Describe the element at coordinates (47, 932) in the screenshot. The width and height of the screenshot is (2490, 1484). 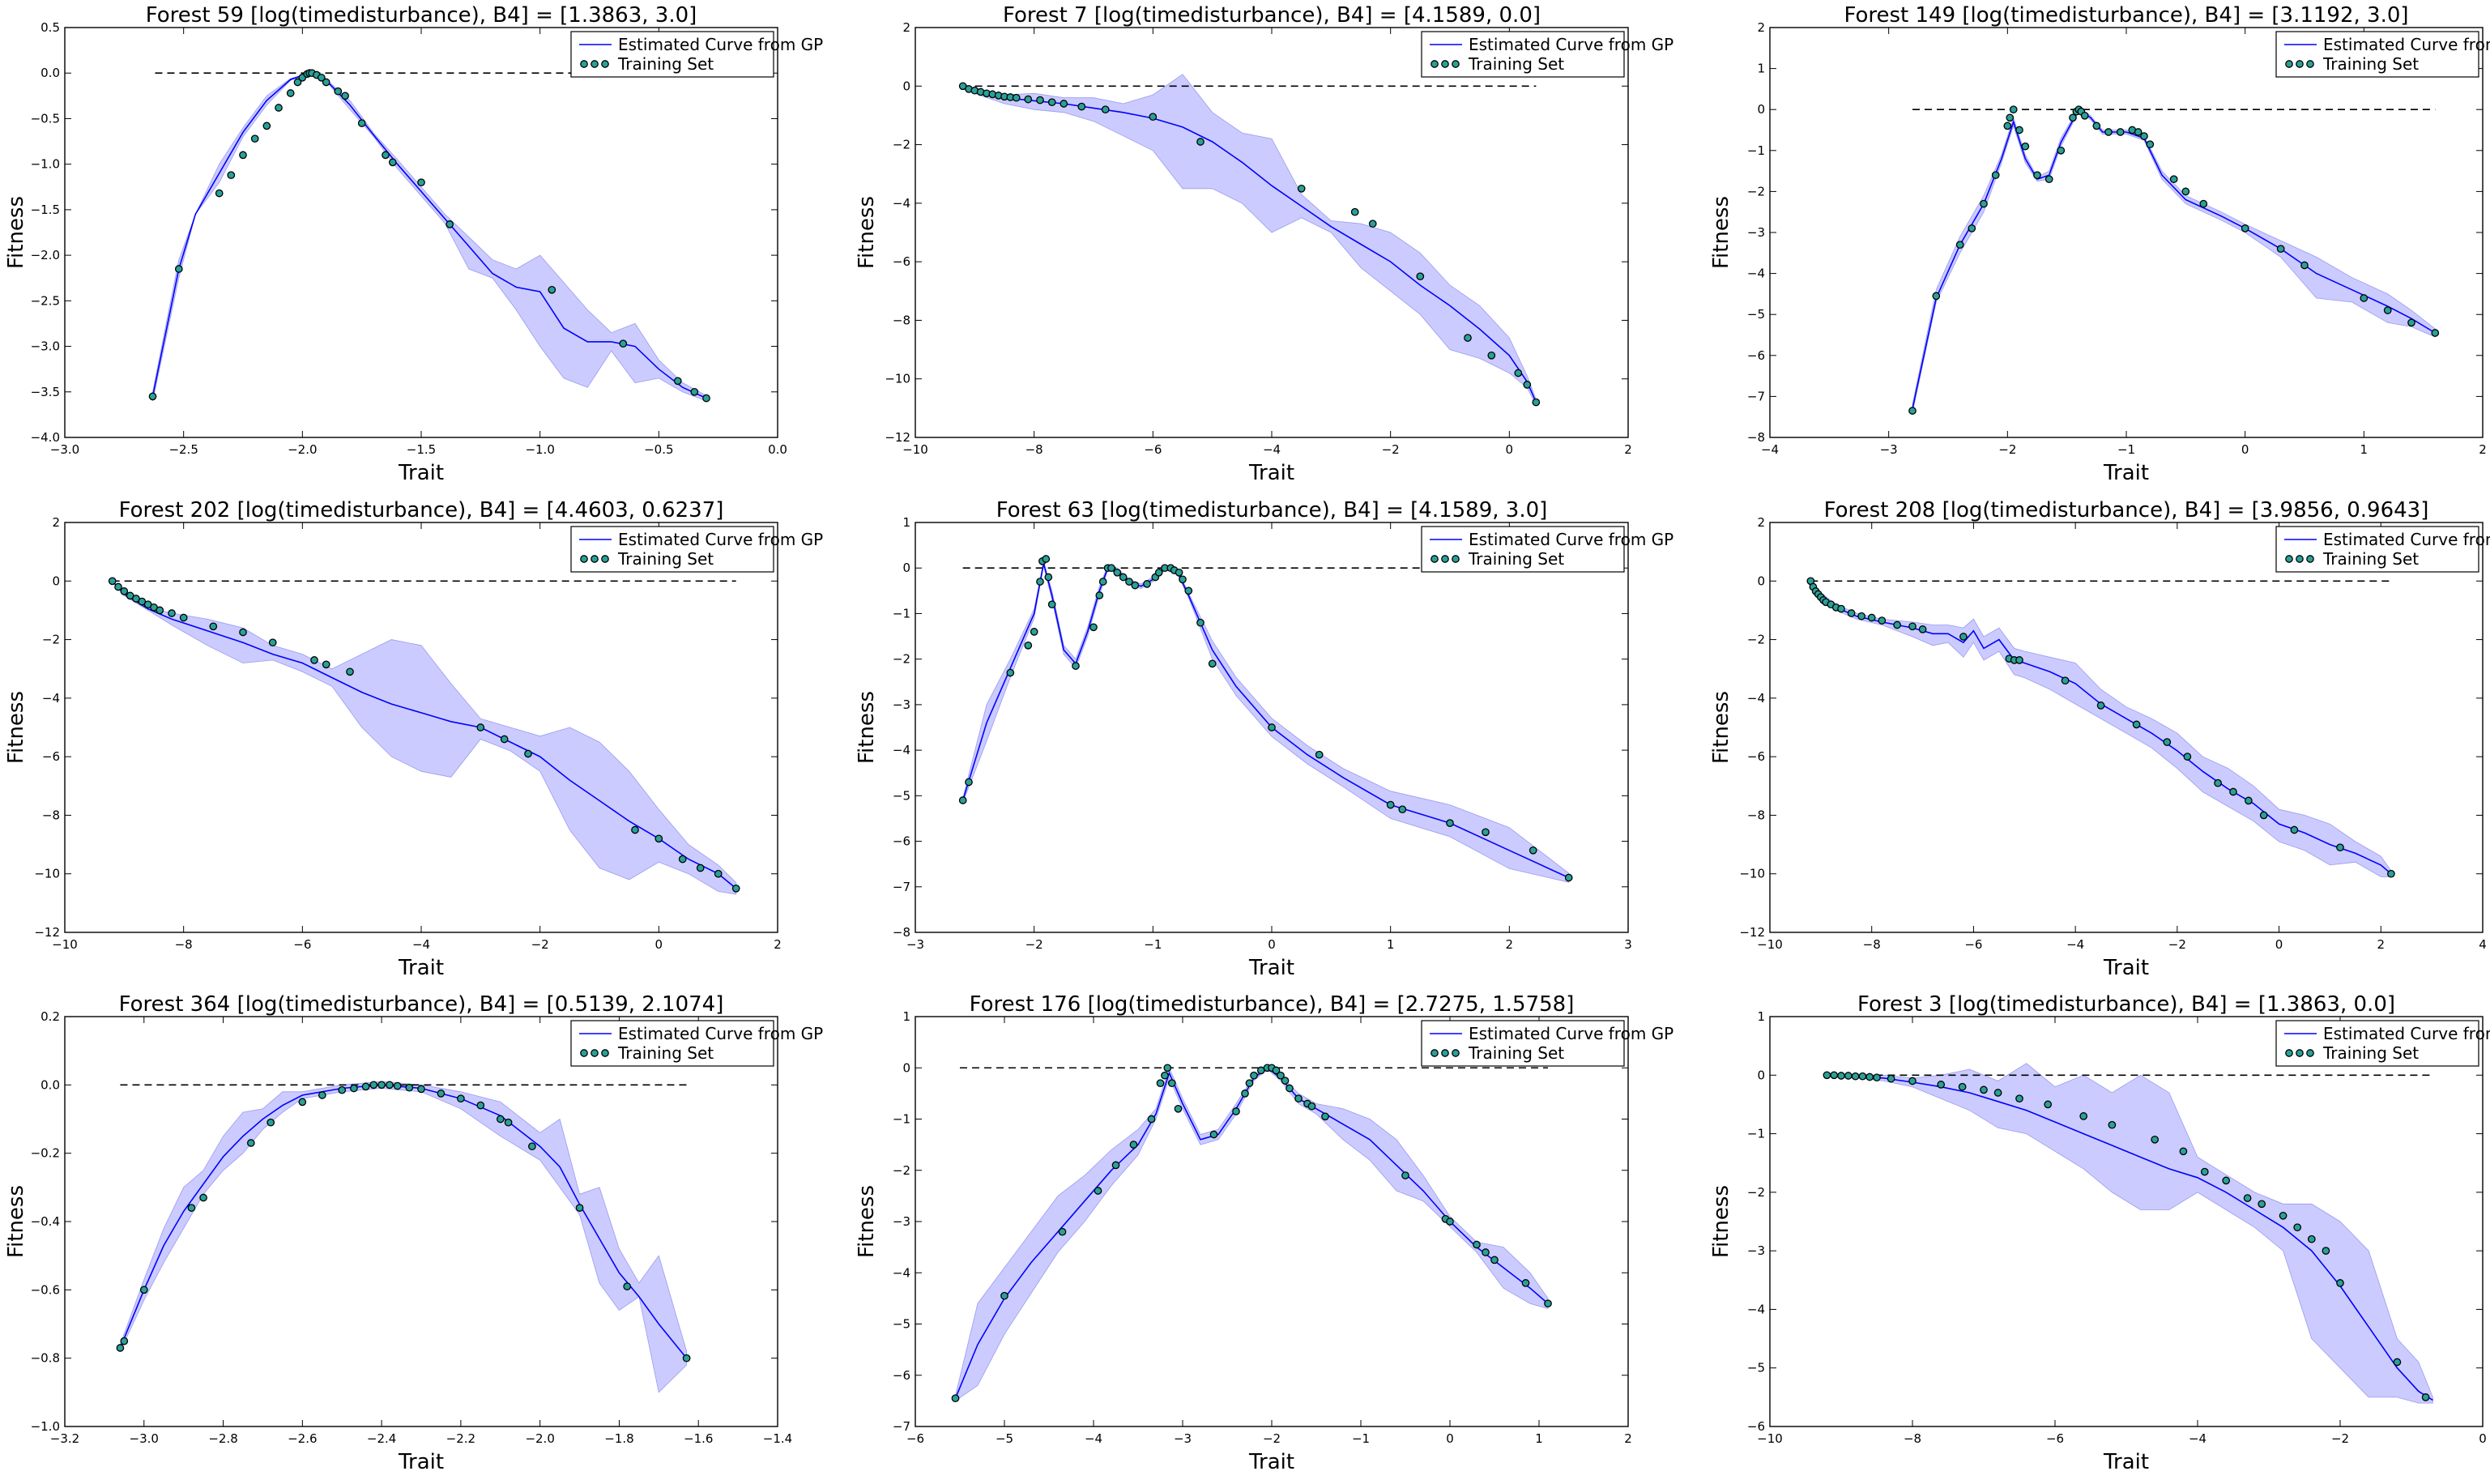
I see `y-tick-label: −12` at that location.